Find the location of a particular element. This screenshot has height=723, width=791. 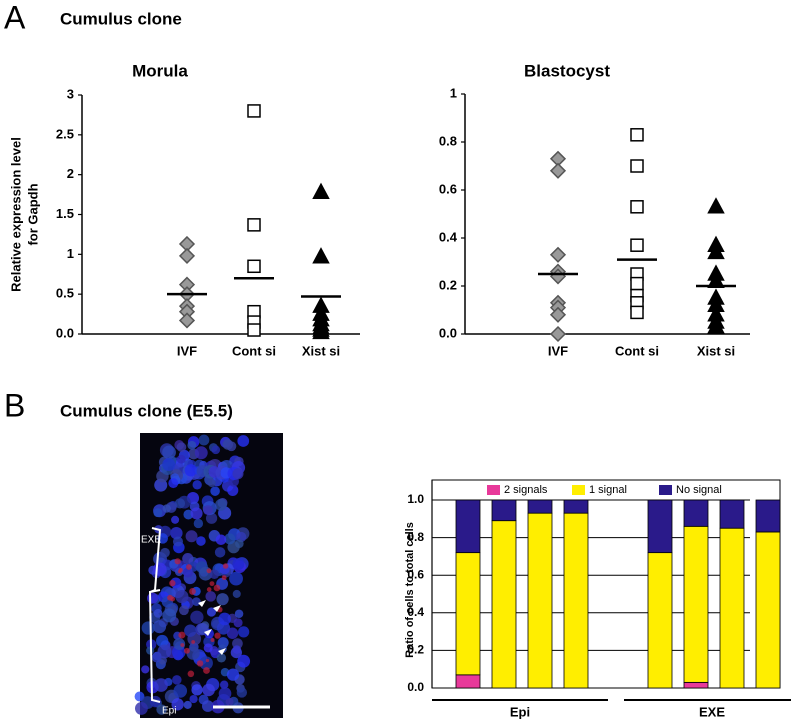

bracket is located at coordinates (155, 615).